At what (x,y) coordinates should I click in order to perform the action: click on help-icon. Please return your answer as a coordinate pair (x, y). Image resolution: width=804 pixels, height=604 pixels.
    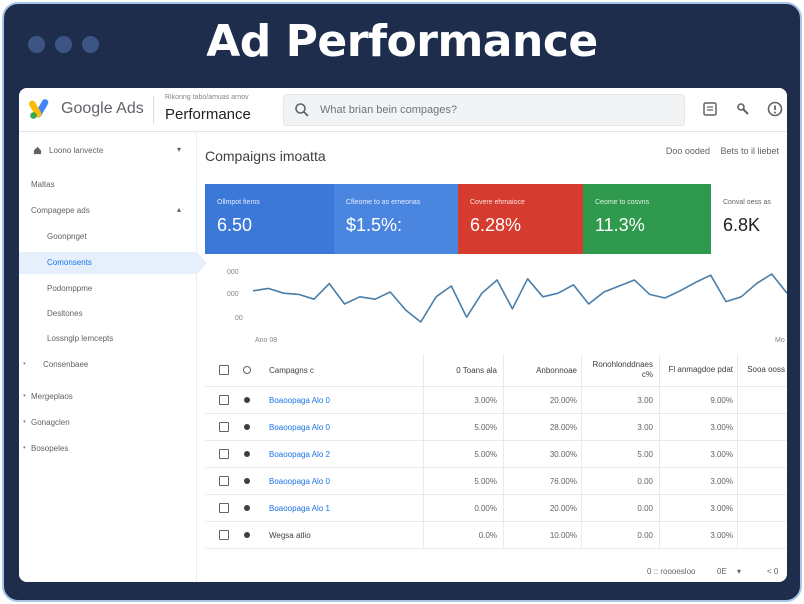
    Looking at the image, I should click on (775, 109).